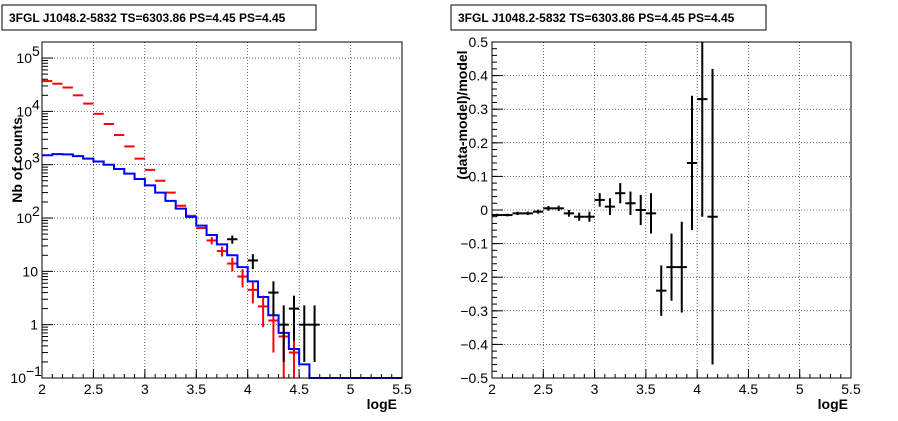 This screenshot has width=898, height=421. What do you see at coordinates (462, 114) in the screenshot?
I see `residual-y-axis-title: (data-model)/model` at bounding box center [462, 114].